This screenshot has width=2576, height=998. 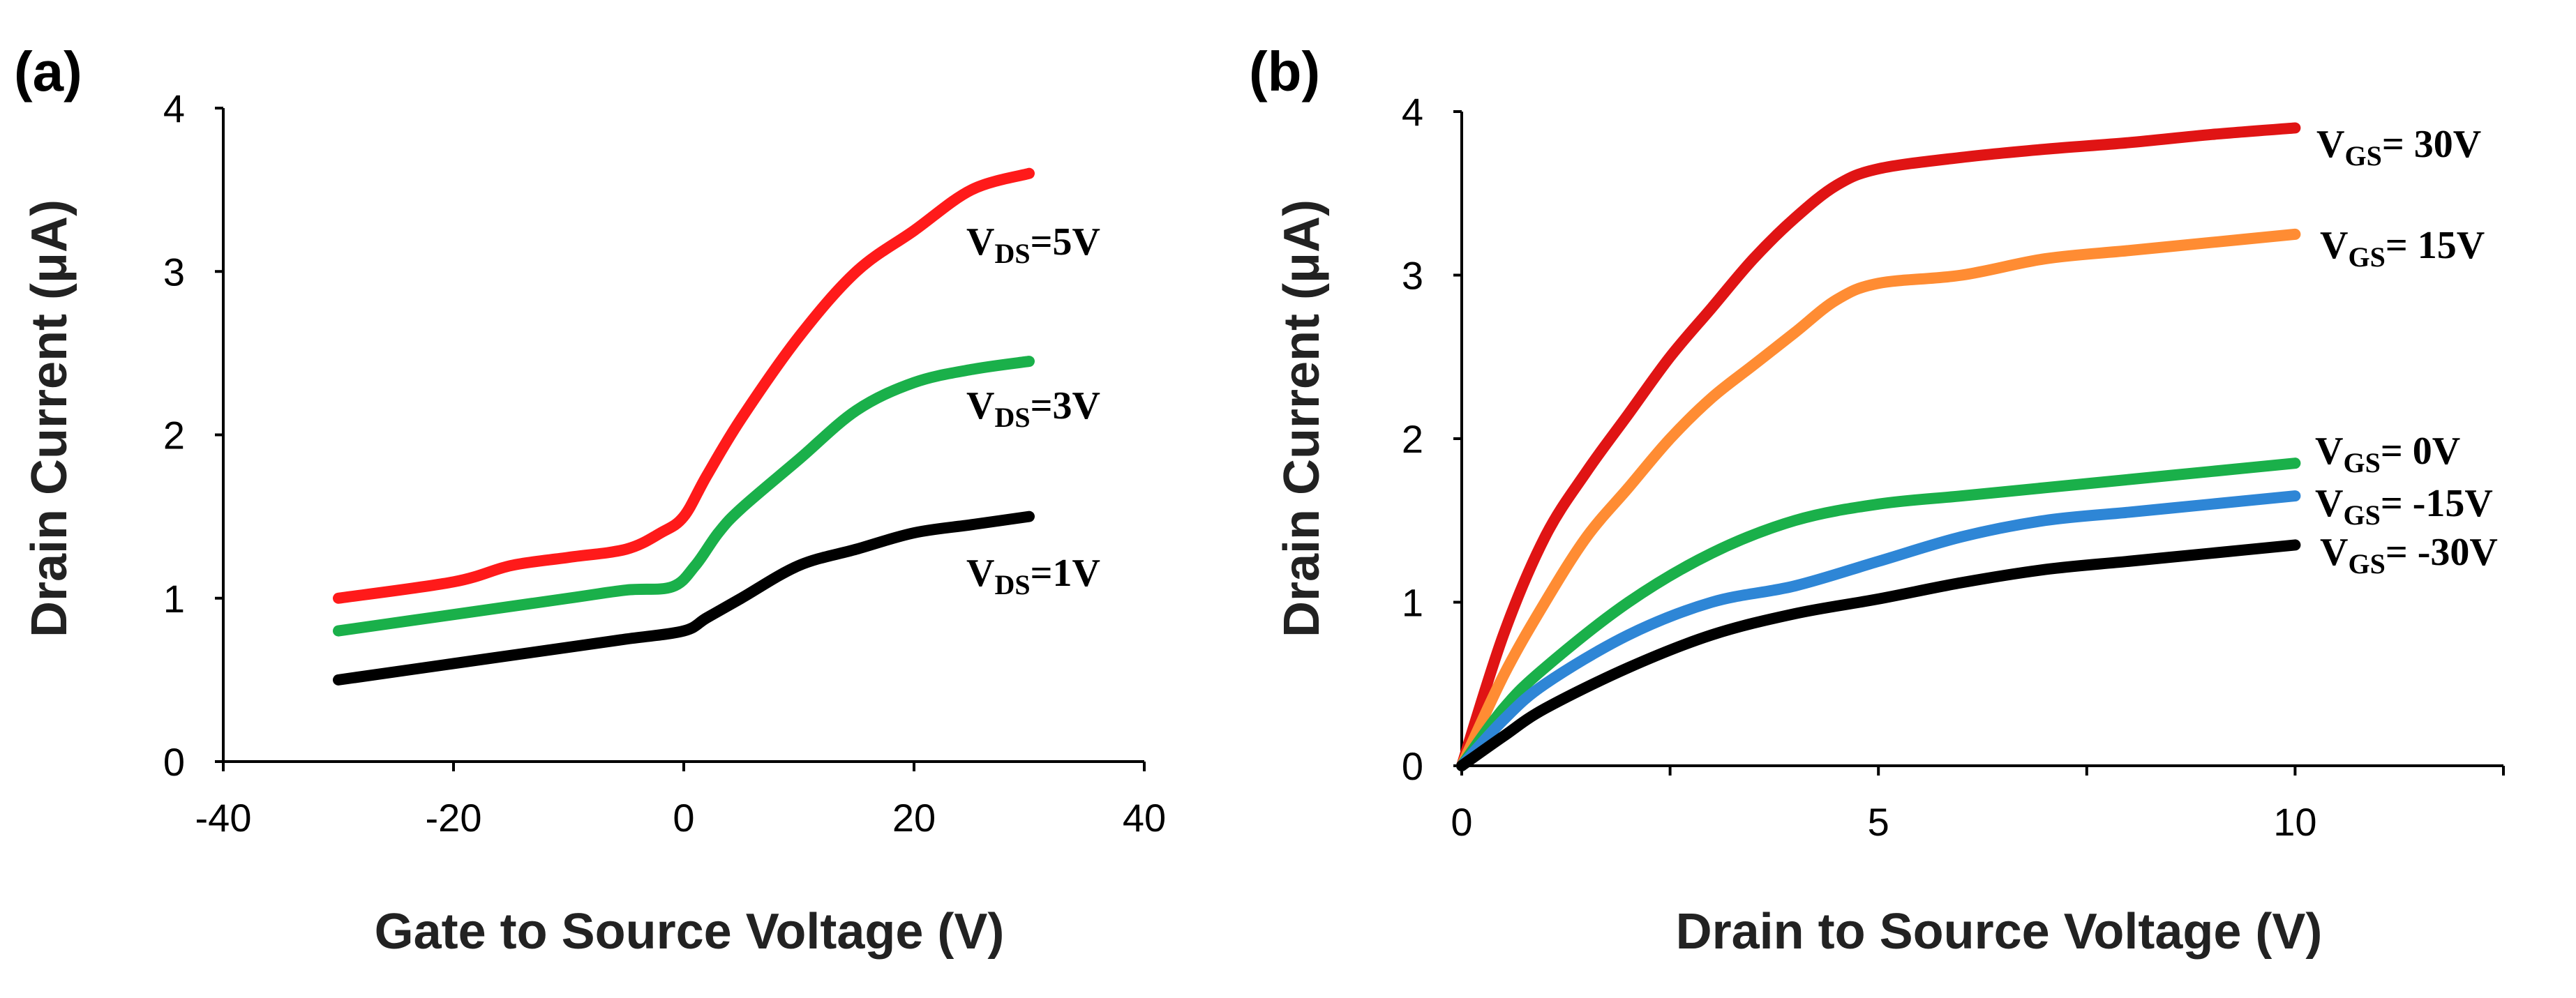 What do you see at coordinates (1033, 245) in the screenshot?
I see `series-label-a-0: VDS=5V` at bounding box center [1033, 245].